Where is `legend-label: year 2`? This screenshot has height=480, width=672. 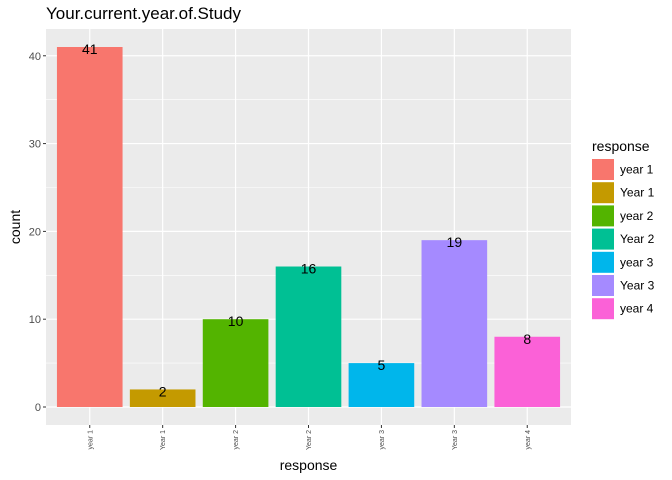 legend-label: year 2 is located at coordinates (637, 216).